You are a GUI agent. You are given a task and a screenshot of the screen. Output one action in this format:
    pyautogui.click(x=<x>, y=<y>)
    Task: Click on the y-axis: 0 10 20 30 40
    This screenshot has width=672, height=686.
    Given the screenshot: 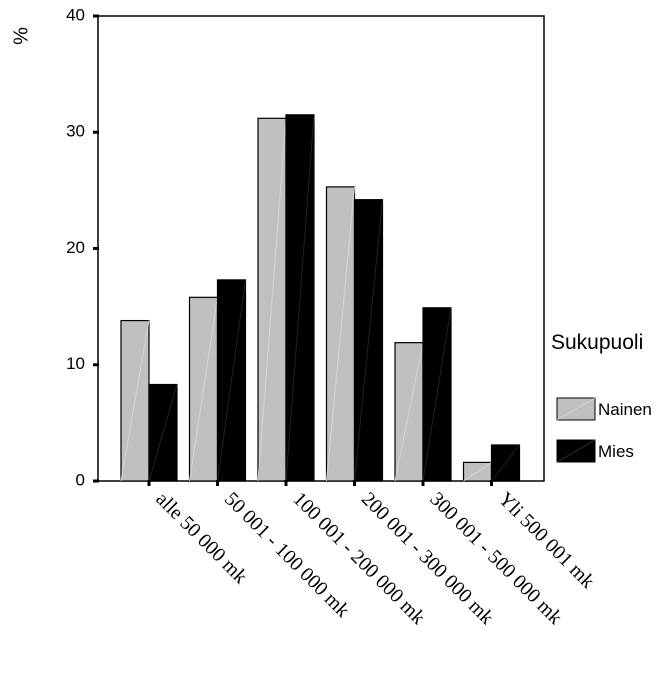 What is the action you would take?
    pyautogui.click(x=82, y=247)
    